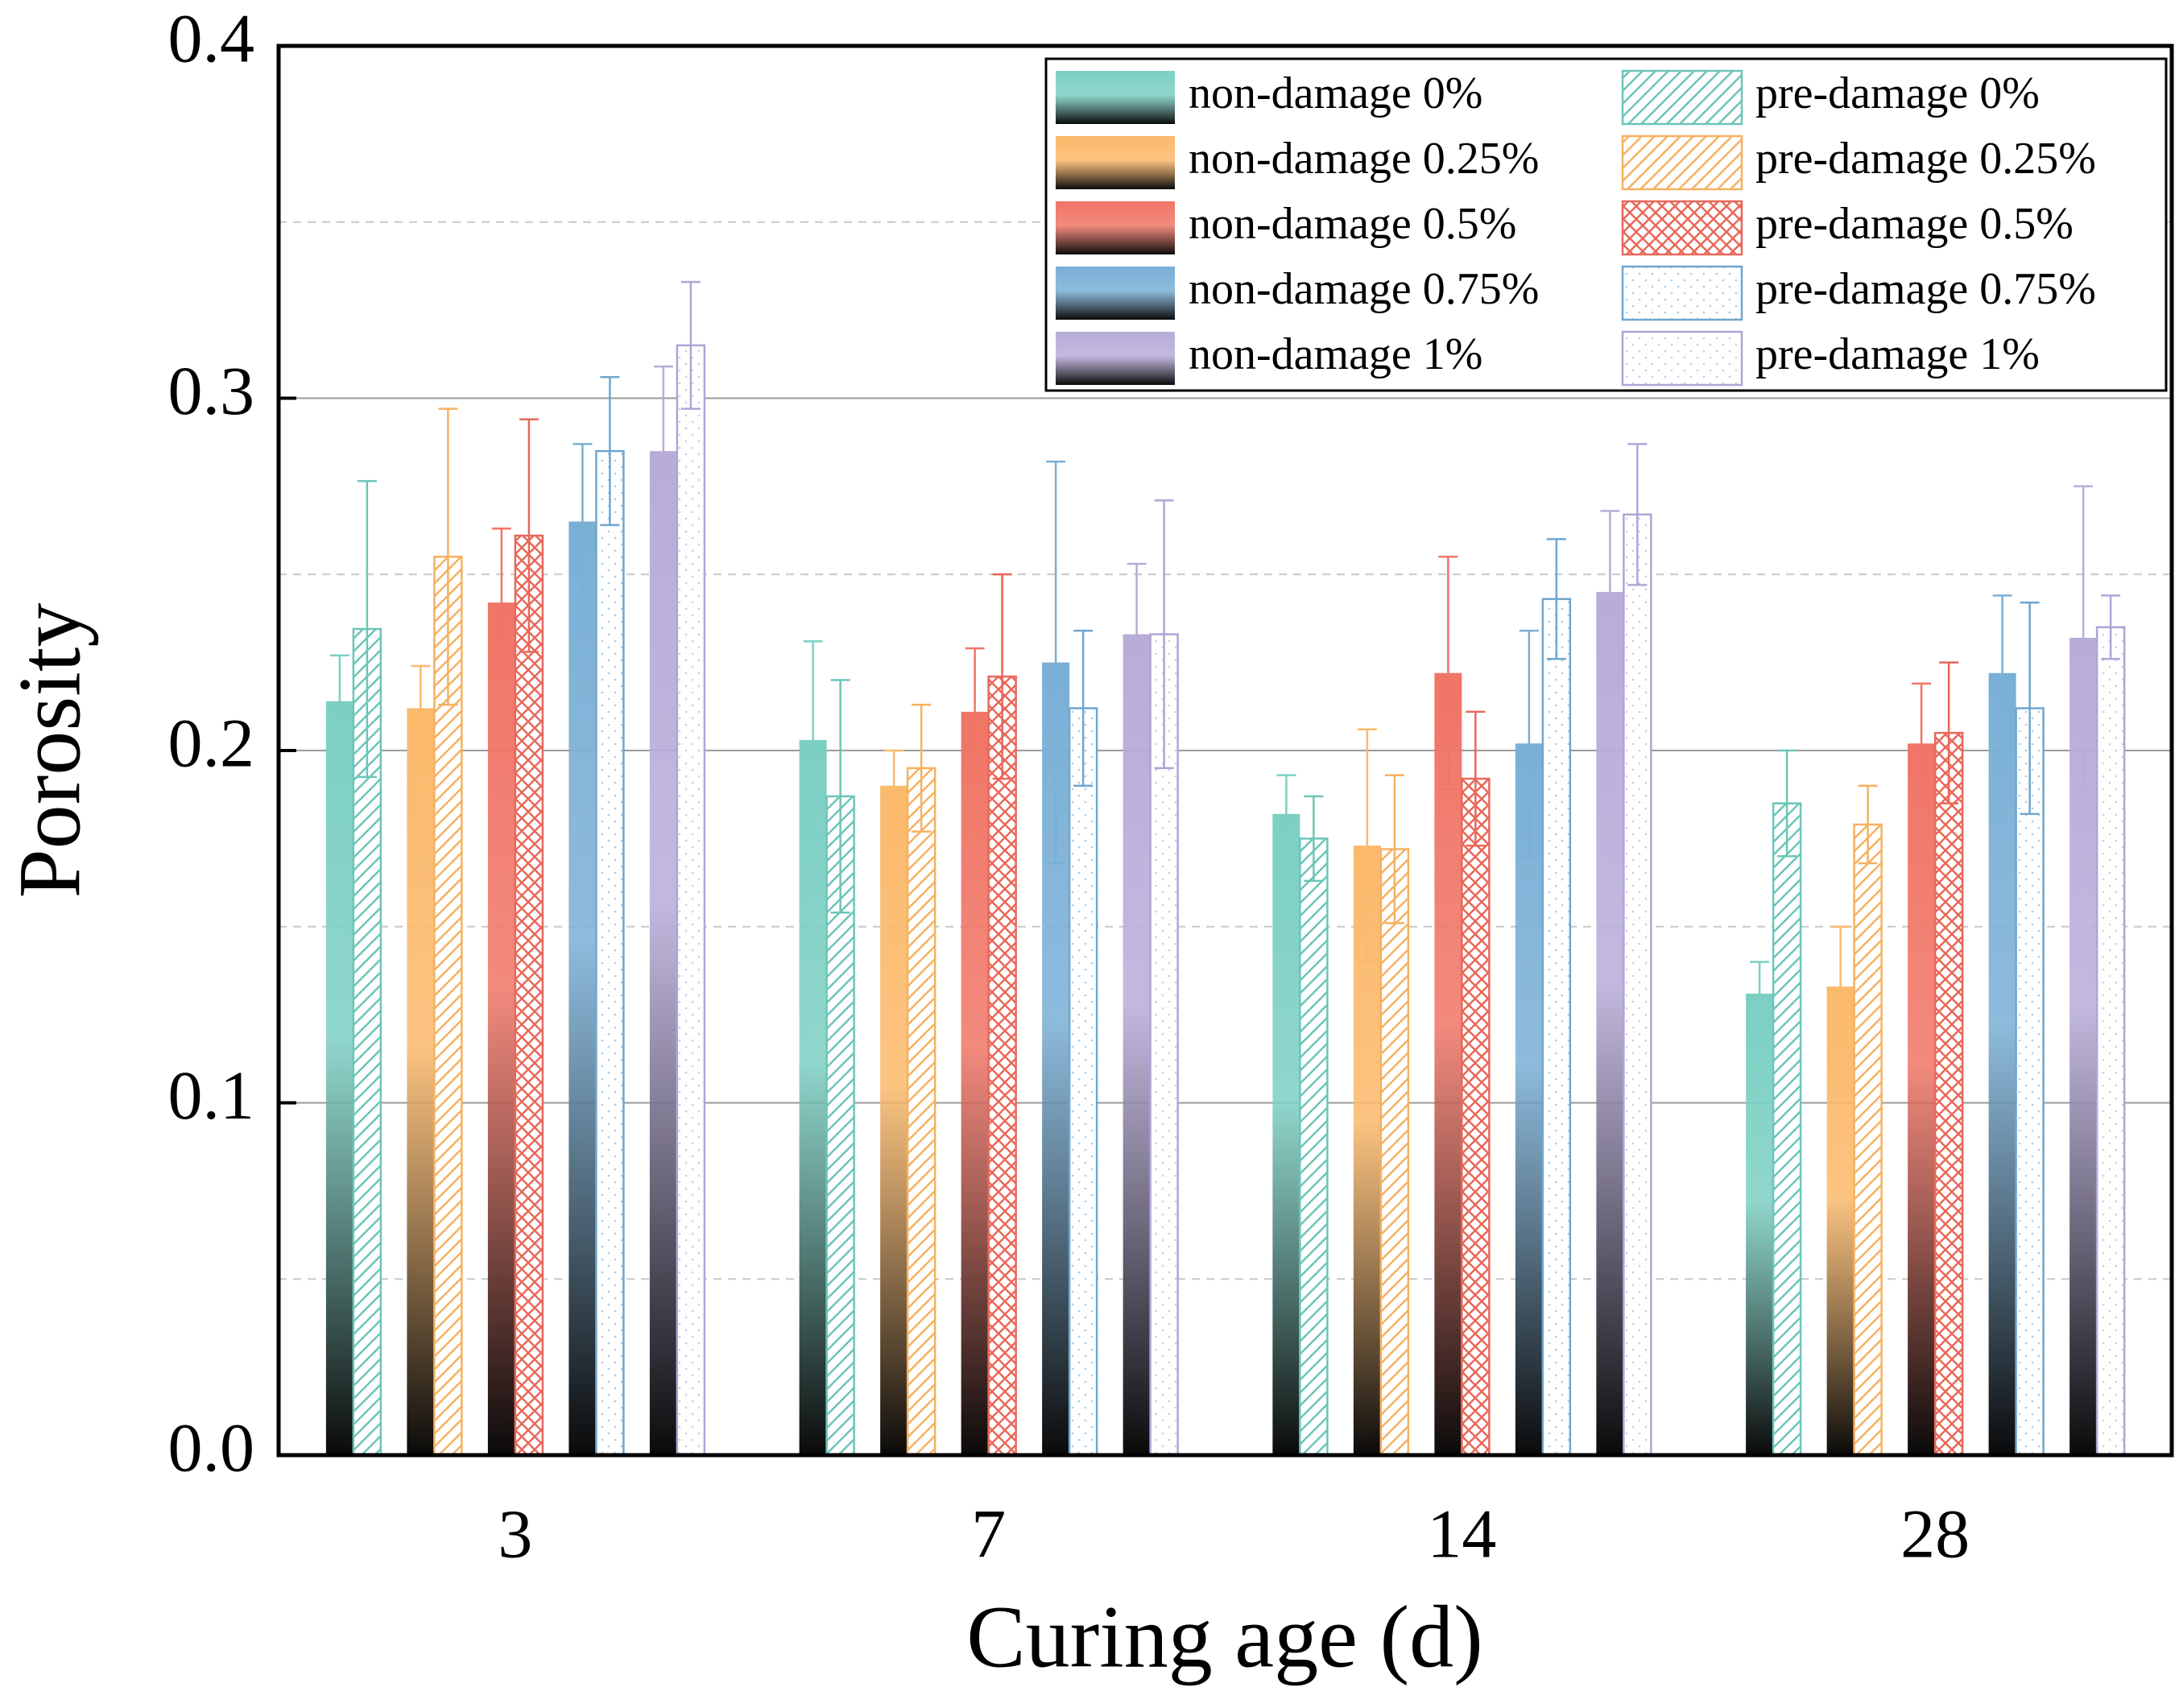  Describe the element at coordinates (1926, 289) in the screenshot. I see `legend-label: pre-damage 0.75%` at that location.